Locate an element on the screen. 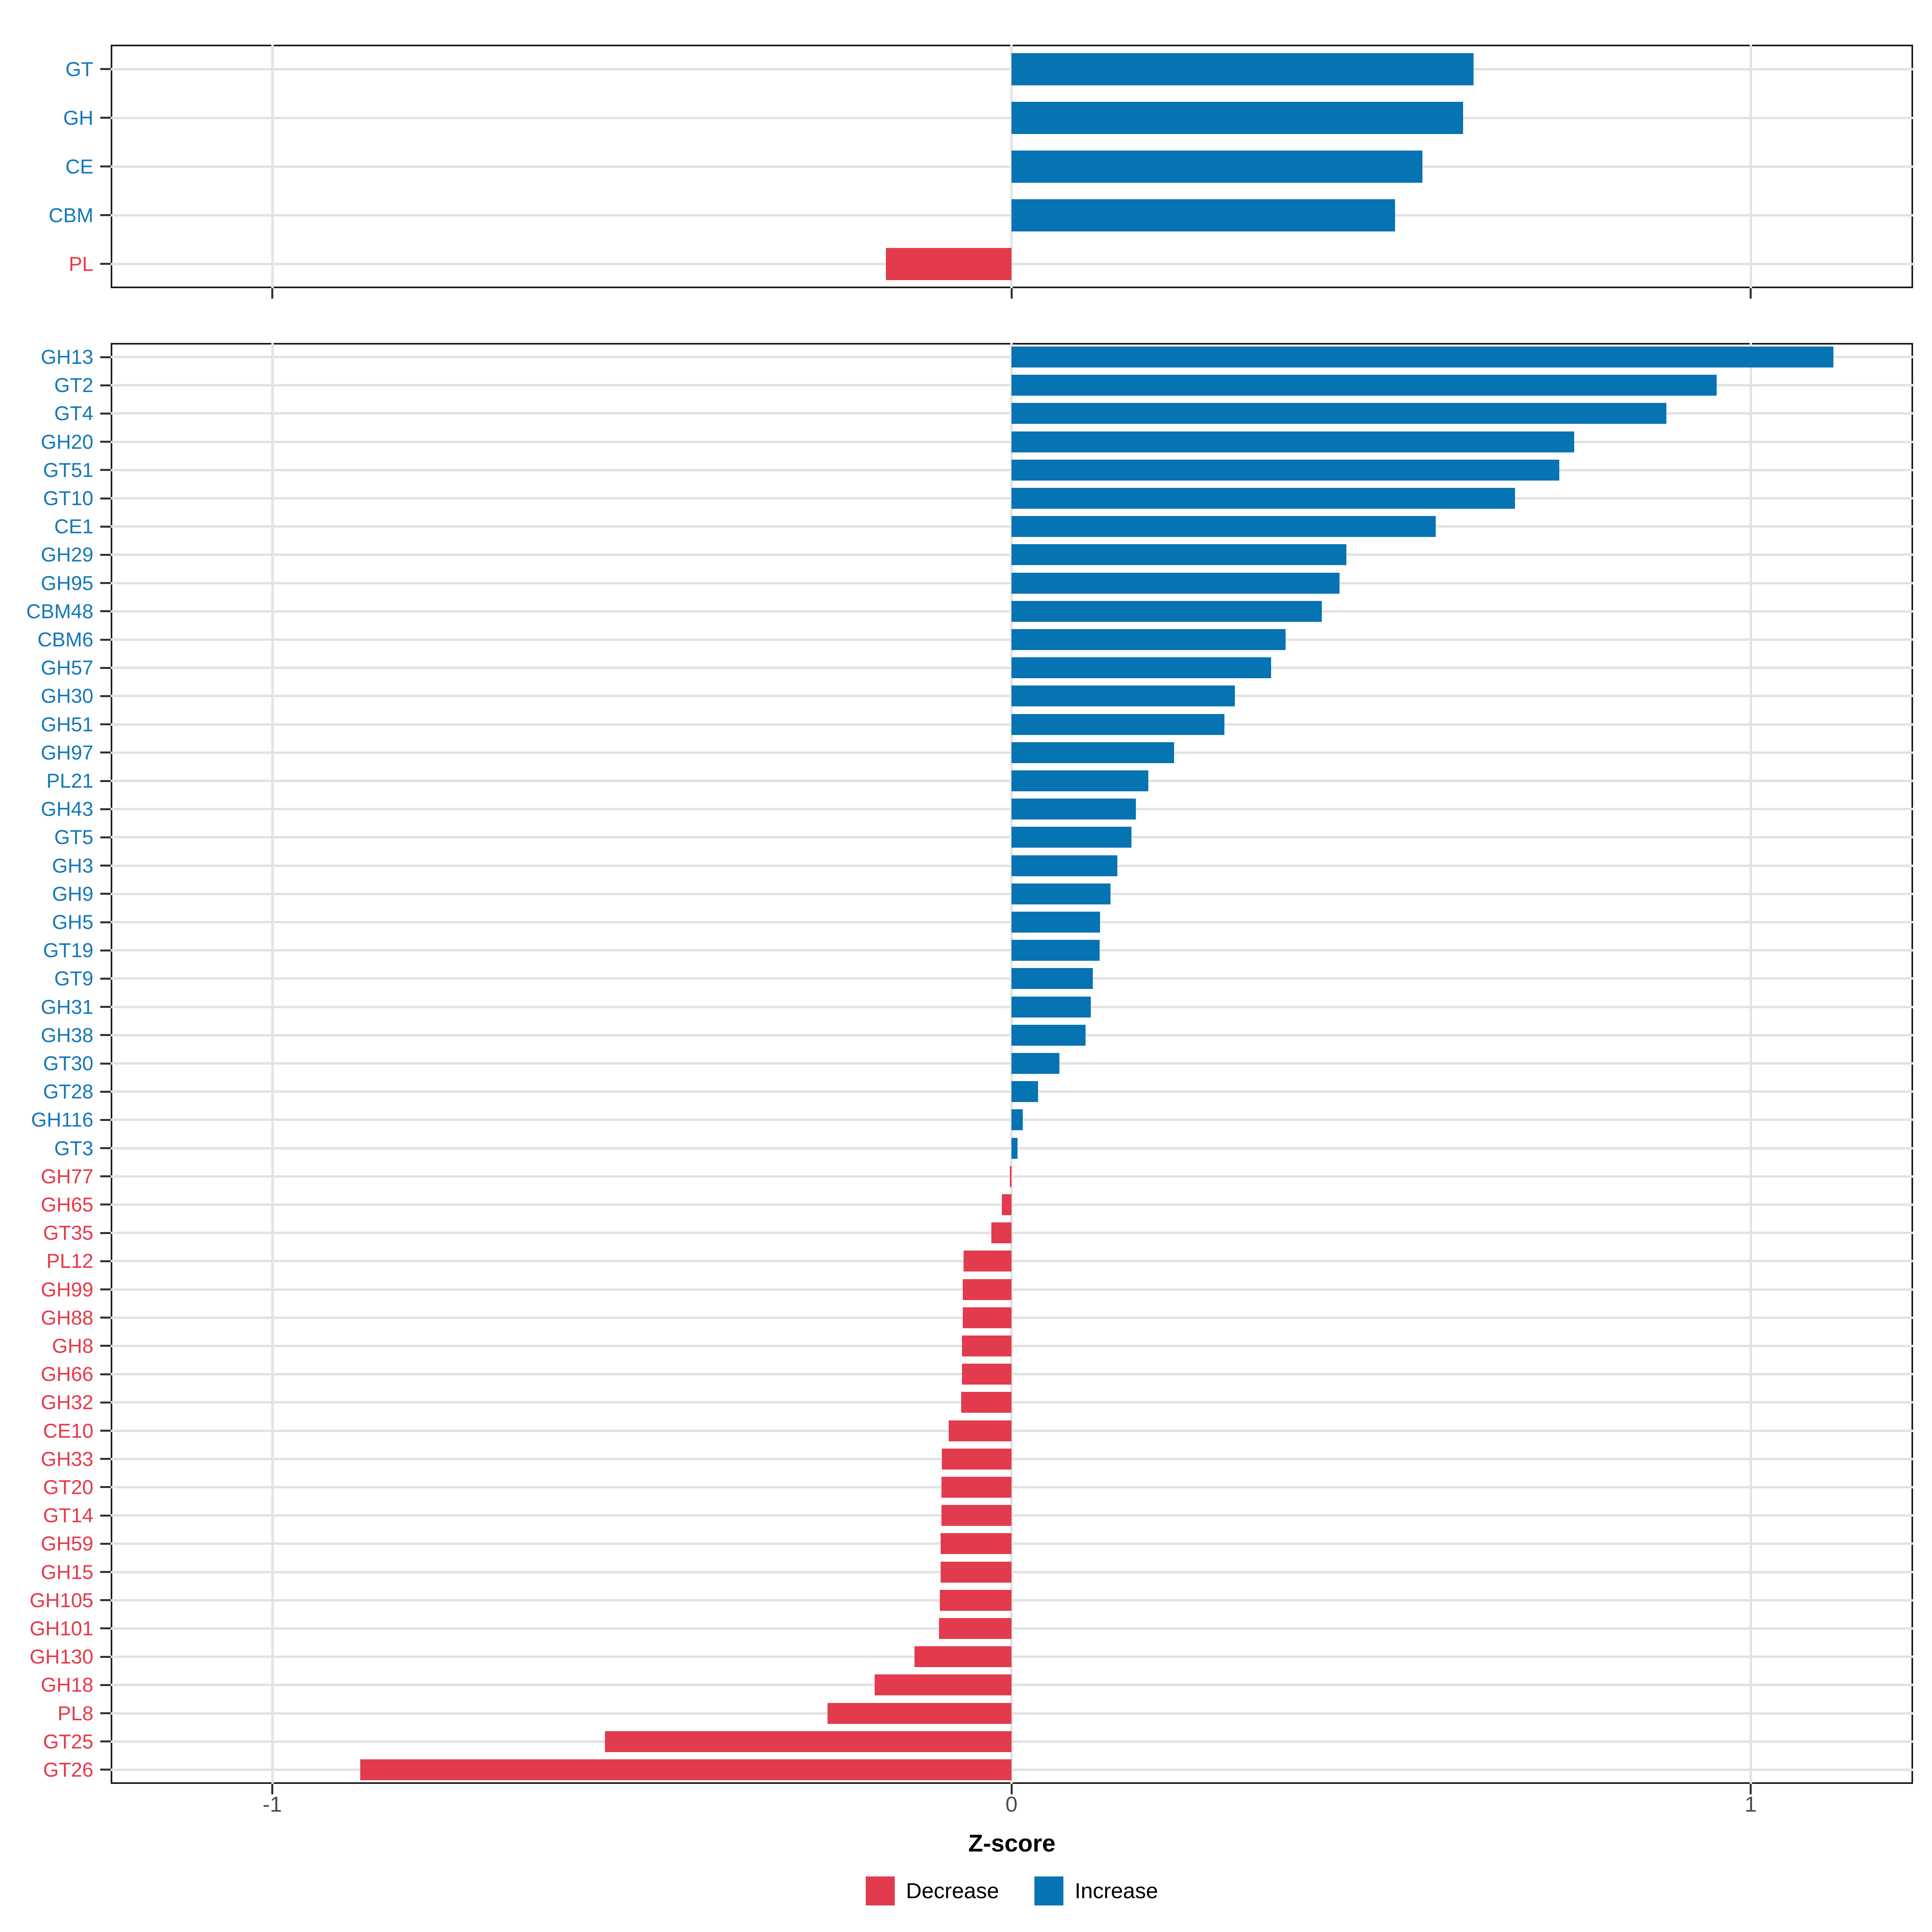  bar-GT30 is located at coordinates (1035, 1063).